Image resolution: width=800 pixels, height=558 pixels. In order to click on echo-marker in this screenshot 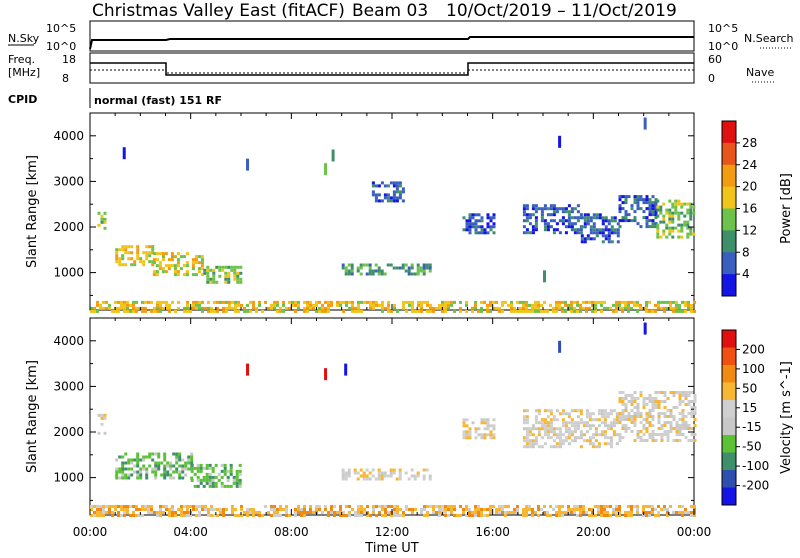, I will do `click(560, 346)`.